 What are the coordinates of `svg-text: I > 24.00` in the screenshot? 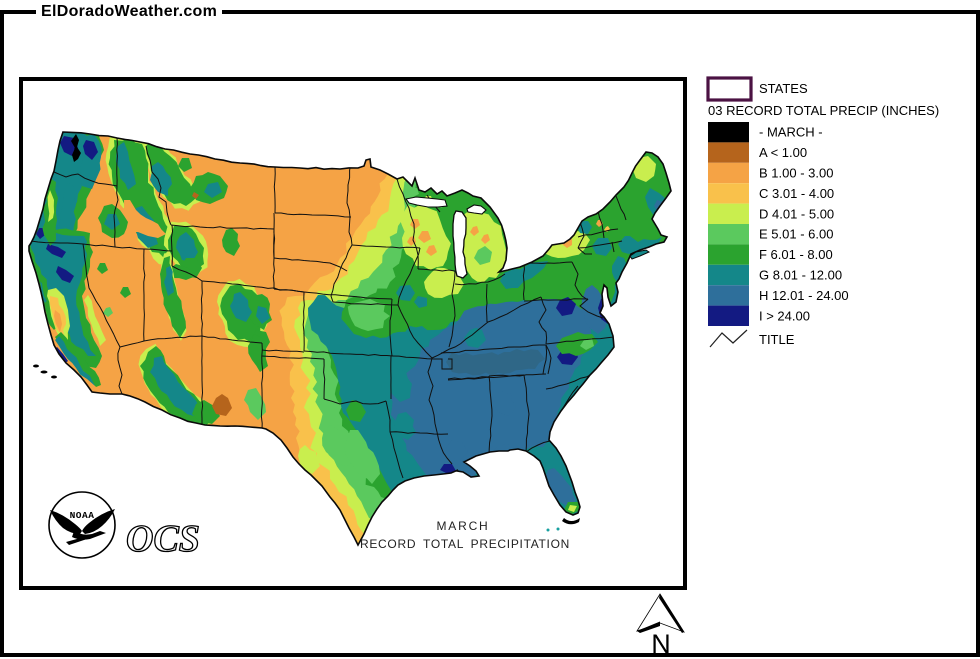 It's located at (784, 315).